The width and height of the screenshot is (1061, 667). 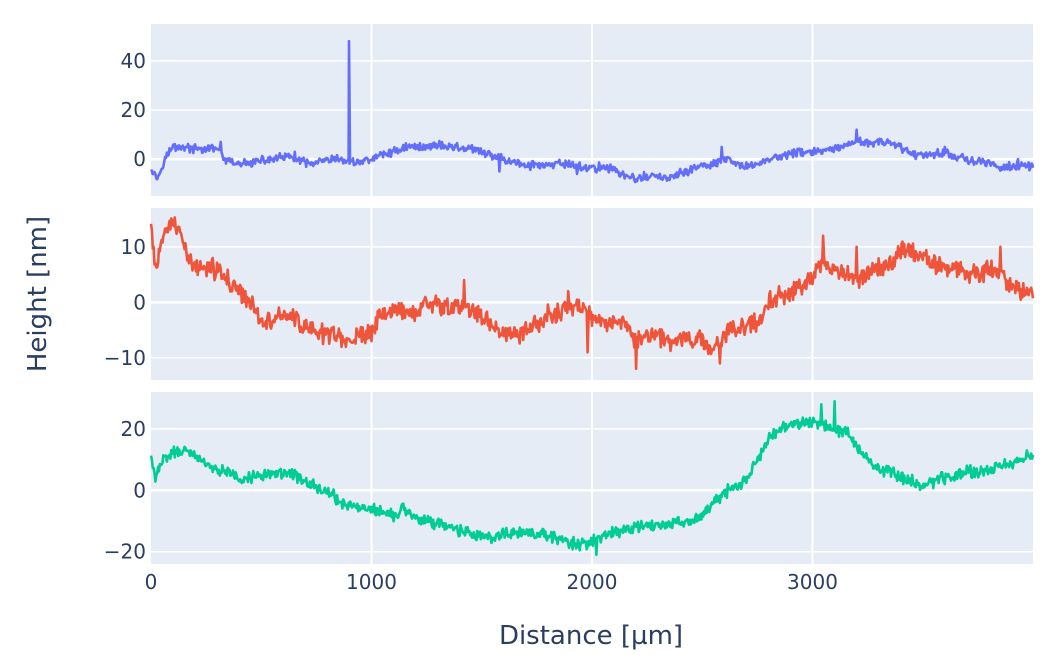 What do you see at coordinates (592, 582) in the screenshot?
I see `x-tick-label: 2000` at bounding box center [592, 582].